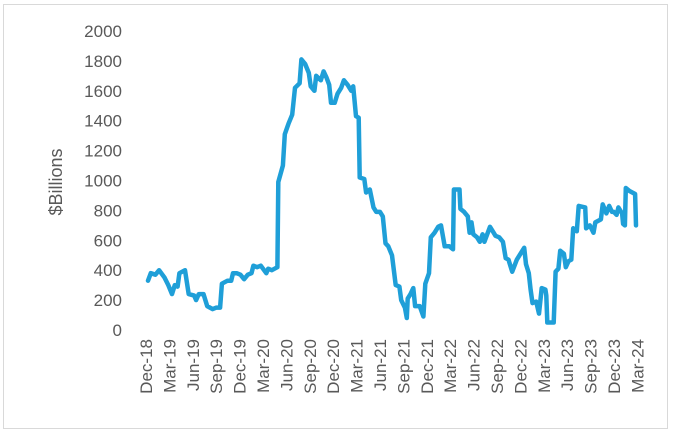 This screenshot has width=675, height=437. I want to click on x-tick-label: Jun-22, so click(474, 365).